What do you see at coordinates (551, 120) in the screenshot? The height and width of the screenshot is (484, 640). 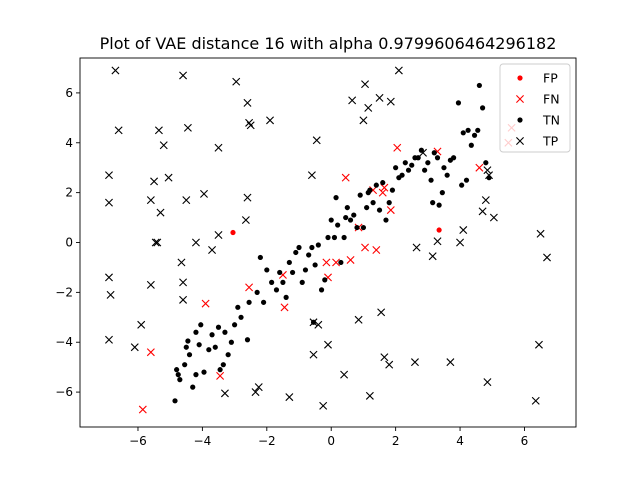 I see `legend-label-tn: TN` at bounding box center [551, 120].